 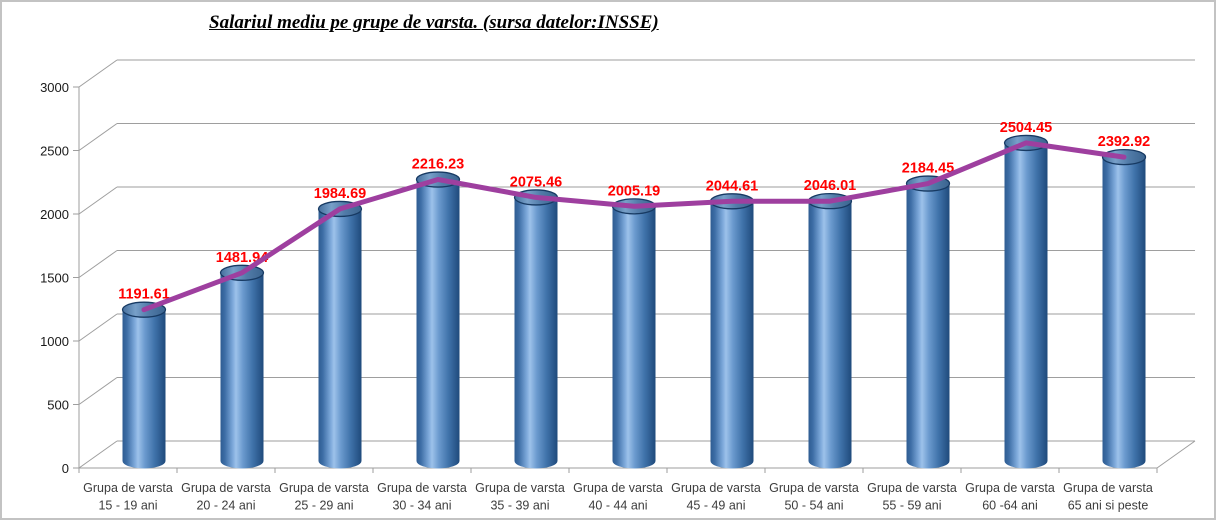 I want to click on x-axis-label-bottom: 15 - 19 ani, so click(x=127, y=506).